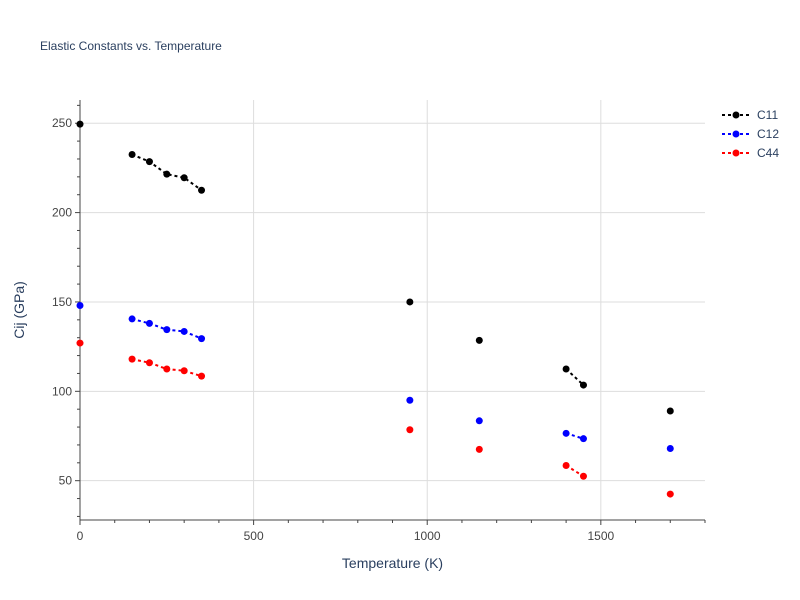 Image resolution: width=800 pixels, height=600 pixels. What do you see at coordinates (62, 123) in the screenshot?
I see `y-tick-label: 250` at bounding box center [62, 123].